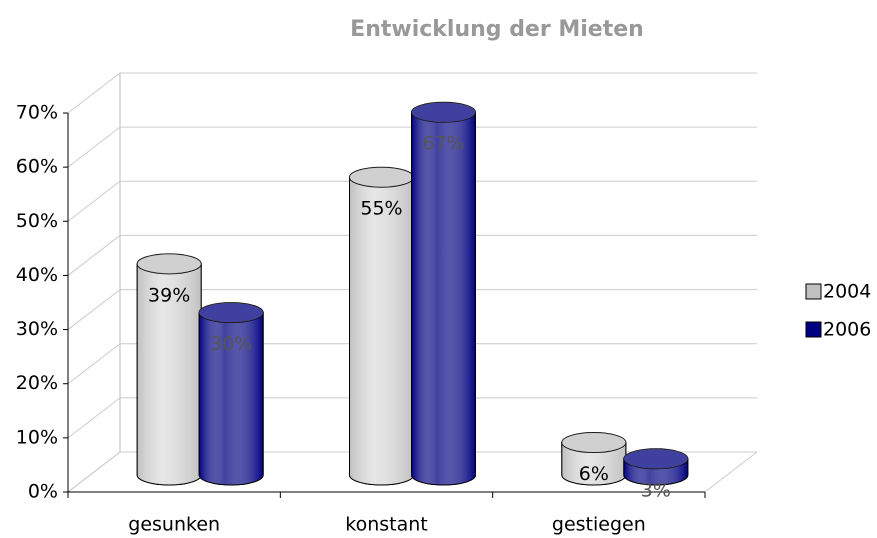 Image resolution: width=877 pixels, height=538 pixels. What do you see at coordinates (656, 490) in the screenshot?
I see `value-label: 3%` at bounding box center [656, 490].